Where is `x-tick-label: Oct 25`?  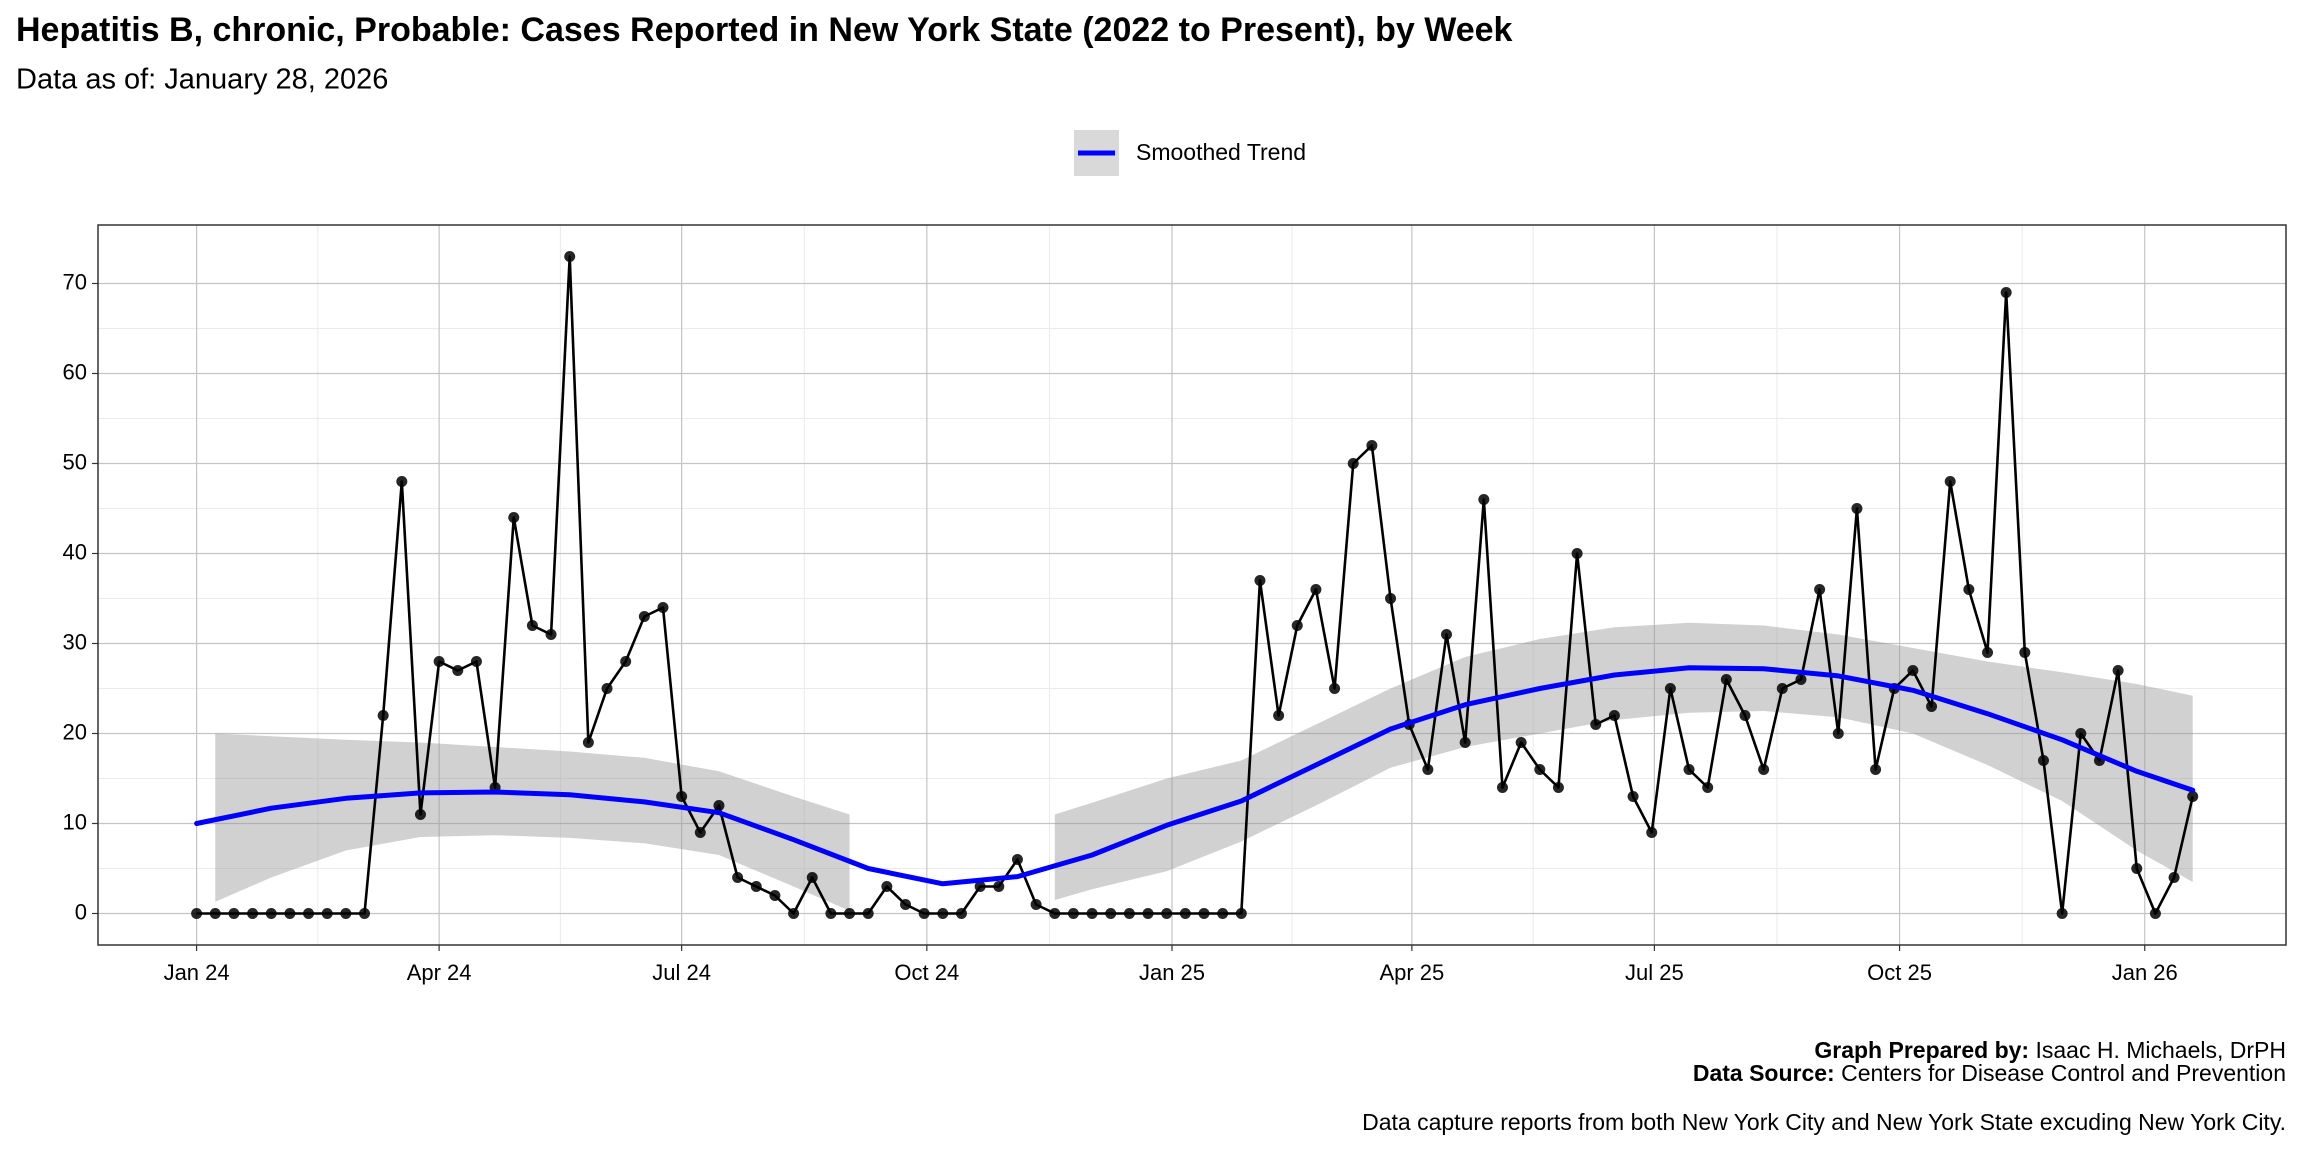
x-tick-label: Oct 25 is located at coordinates (1899, 972).